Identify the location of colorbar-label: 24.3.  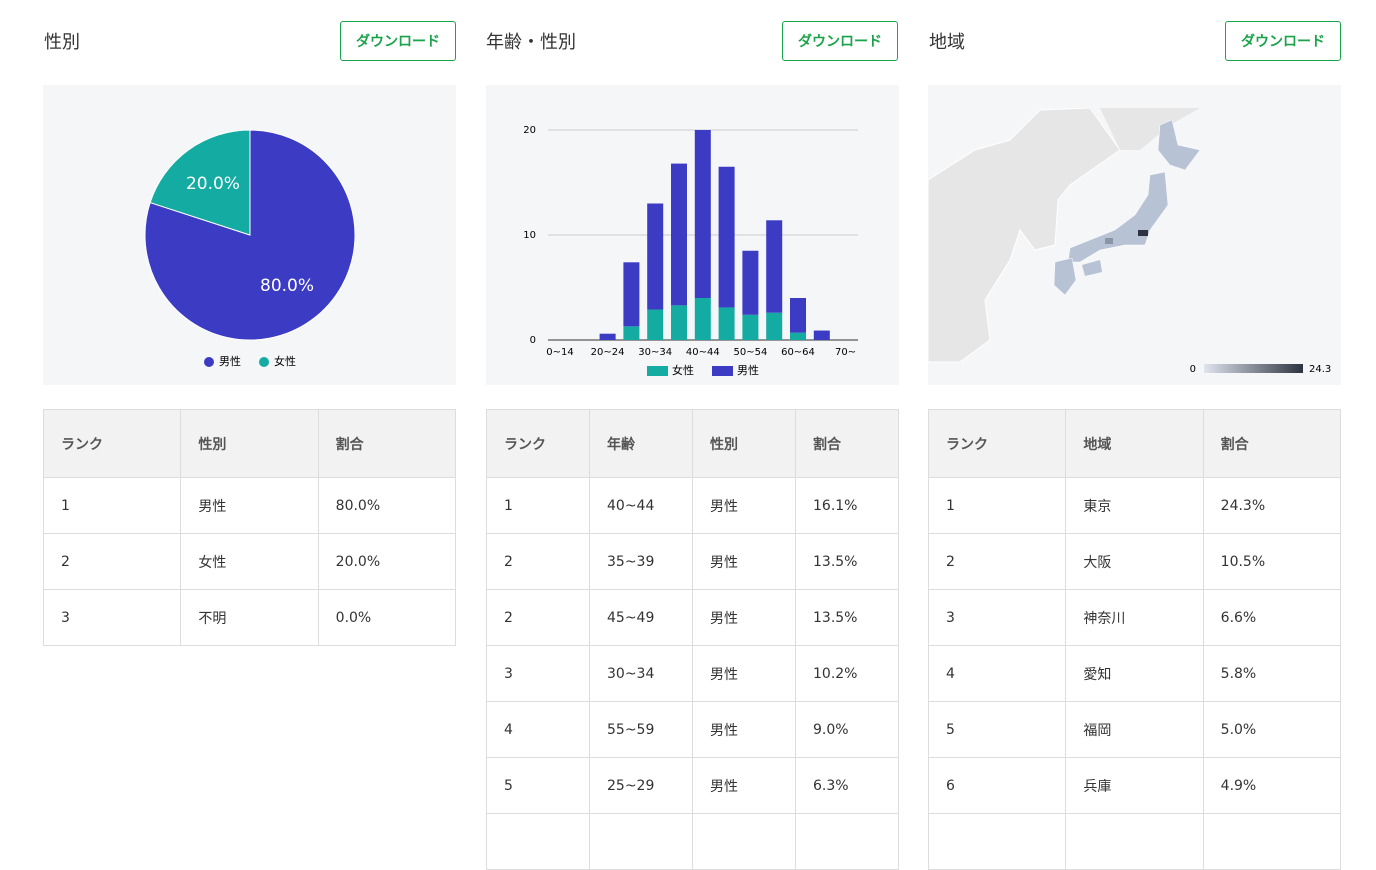
(1320, 369).